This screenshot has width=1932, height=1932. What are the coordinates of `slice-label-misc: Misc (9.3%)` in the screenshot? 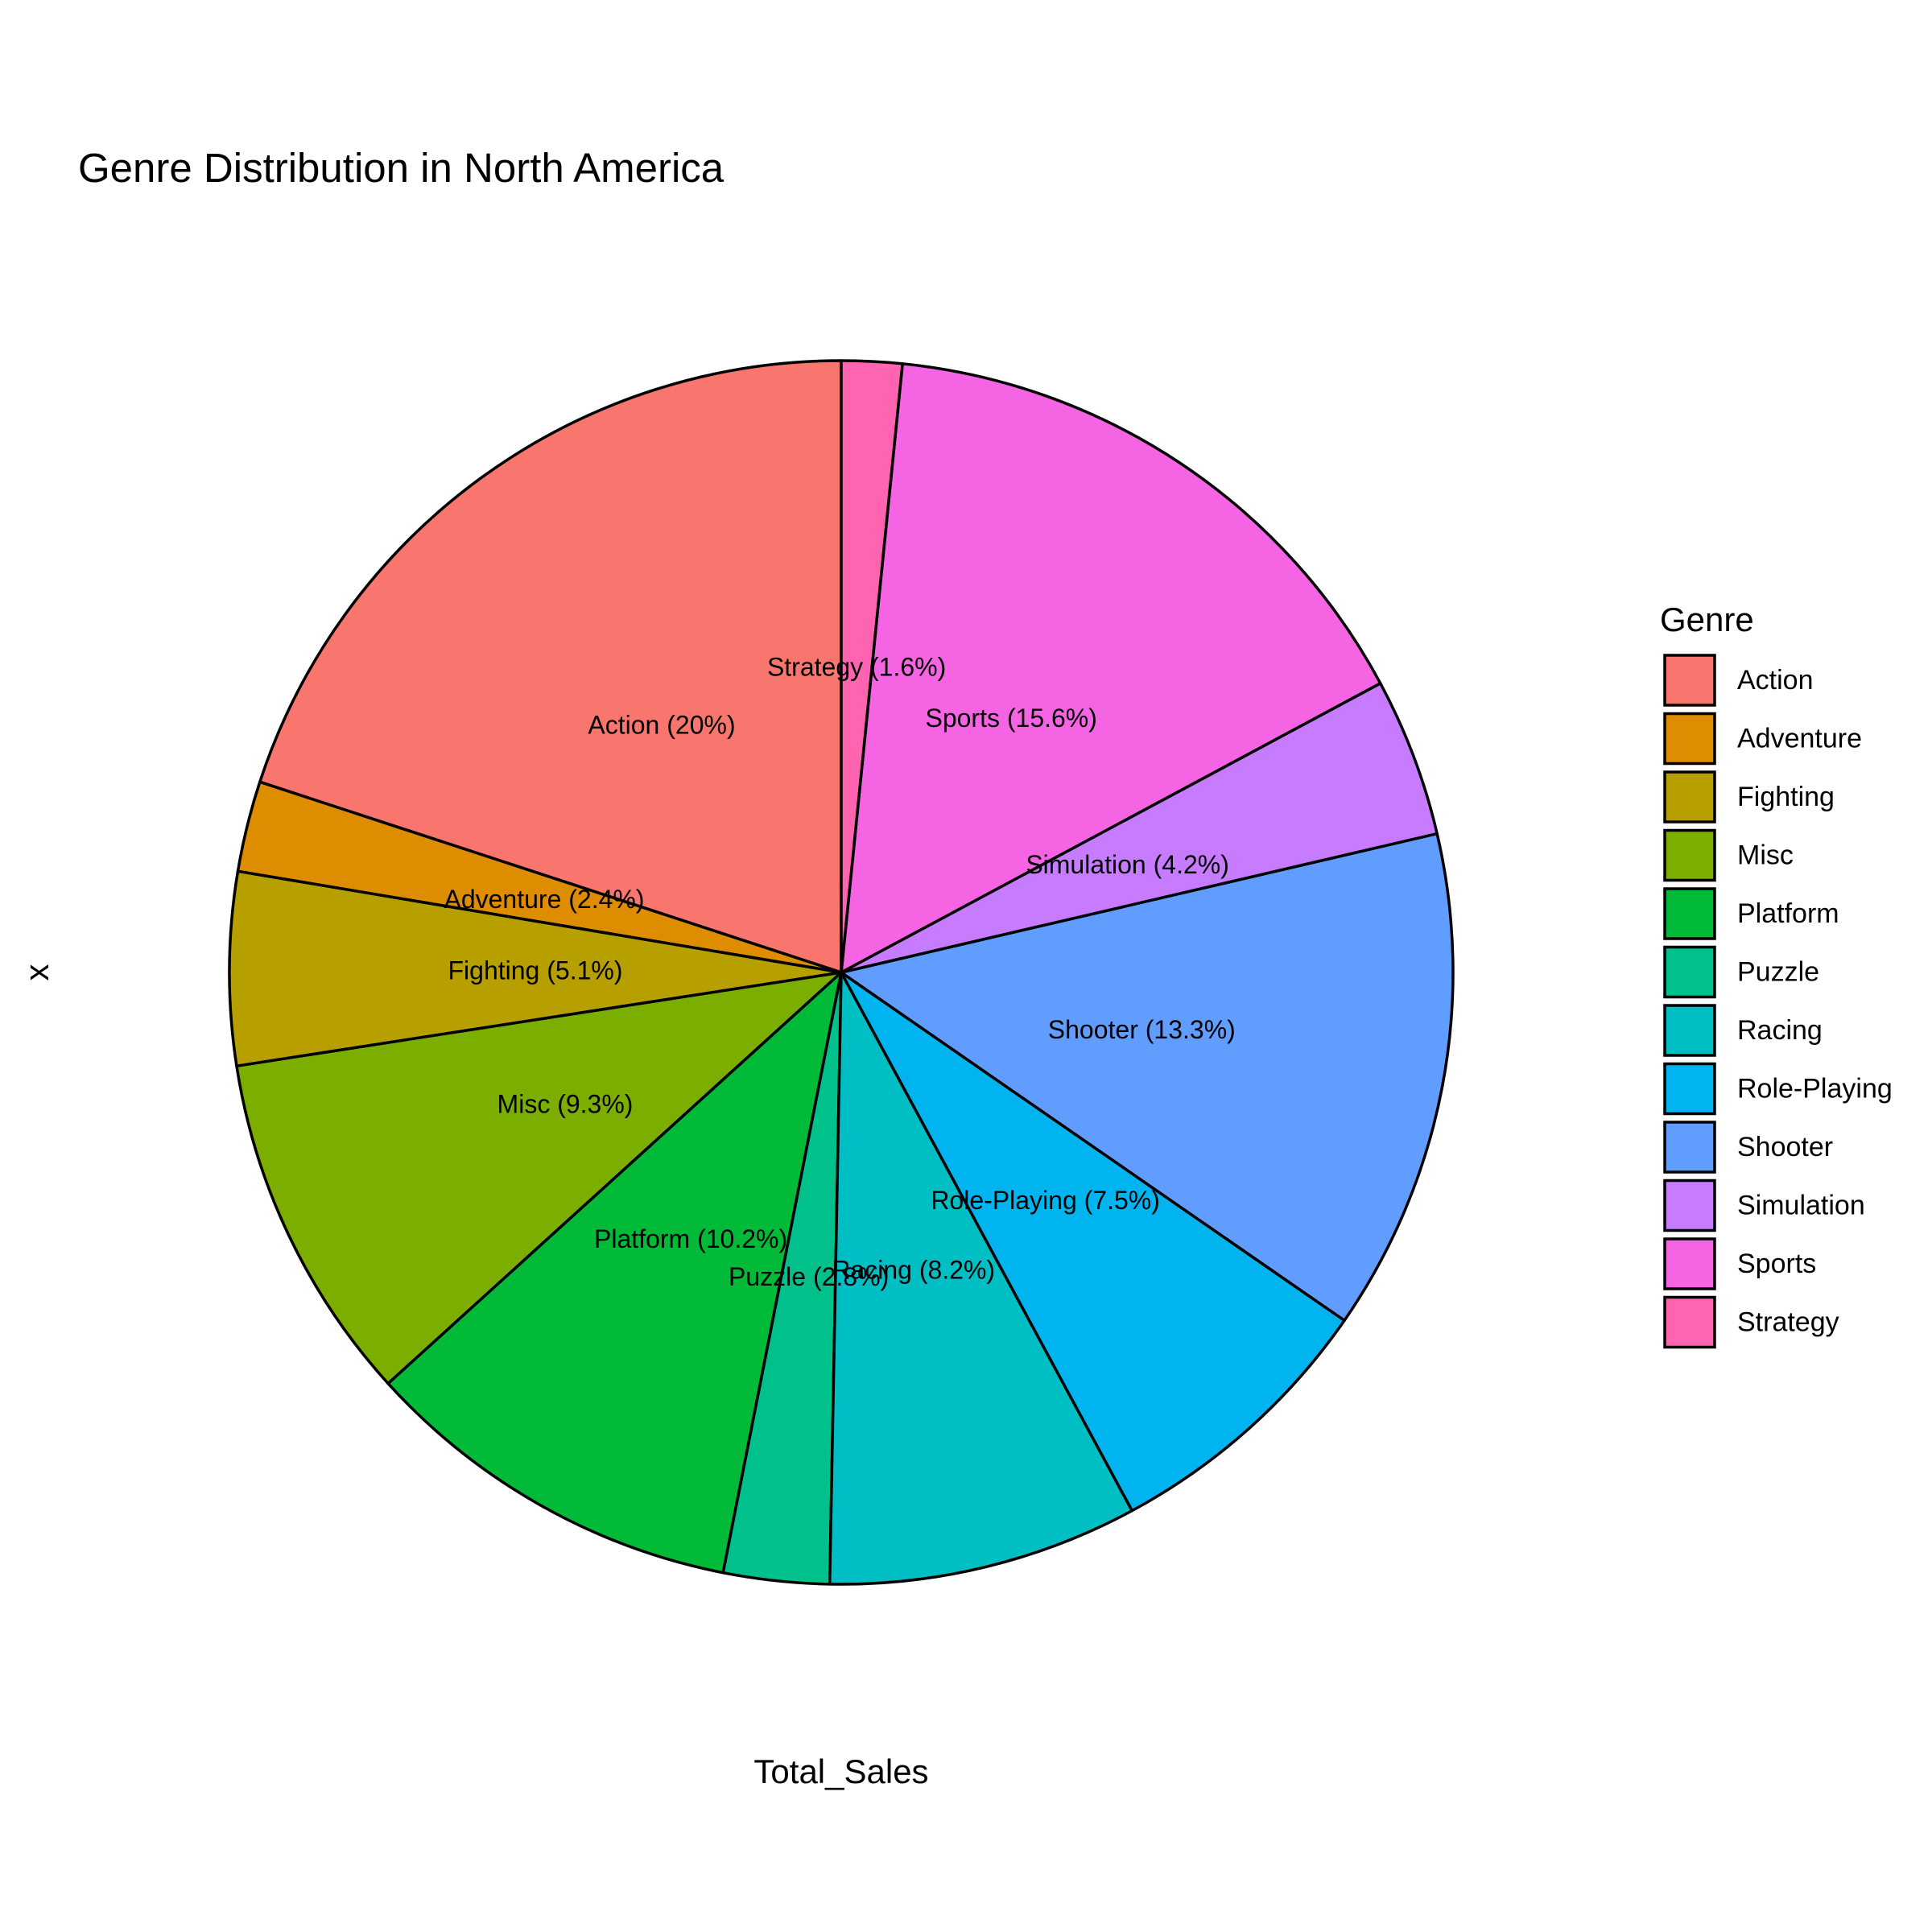 It's located at (565, 1104).